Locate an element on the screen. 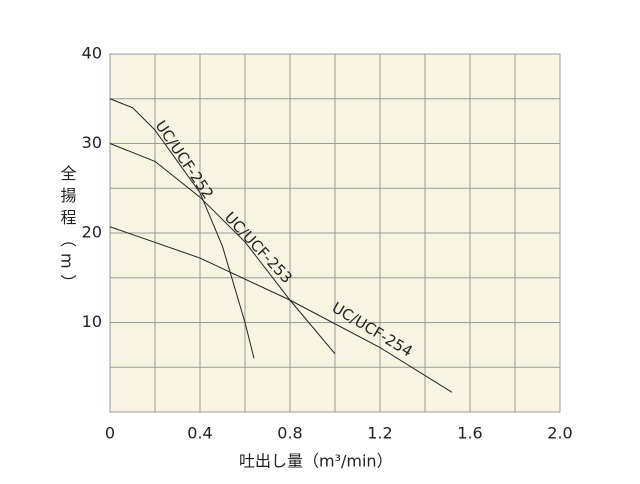 The width and height of the screenshot is (640, 484). y-axis-label: 全揚程（m） is located at coordinates (67, 231).